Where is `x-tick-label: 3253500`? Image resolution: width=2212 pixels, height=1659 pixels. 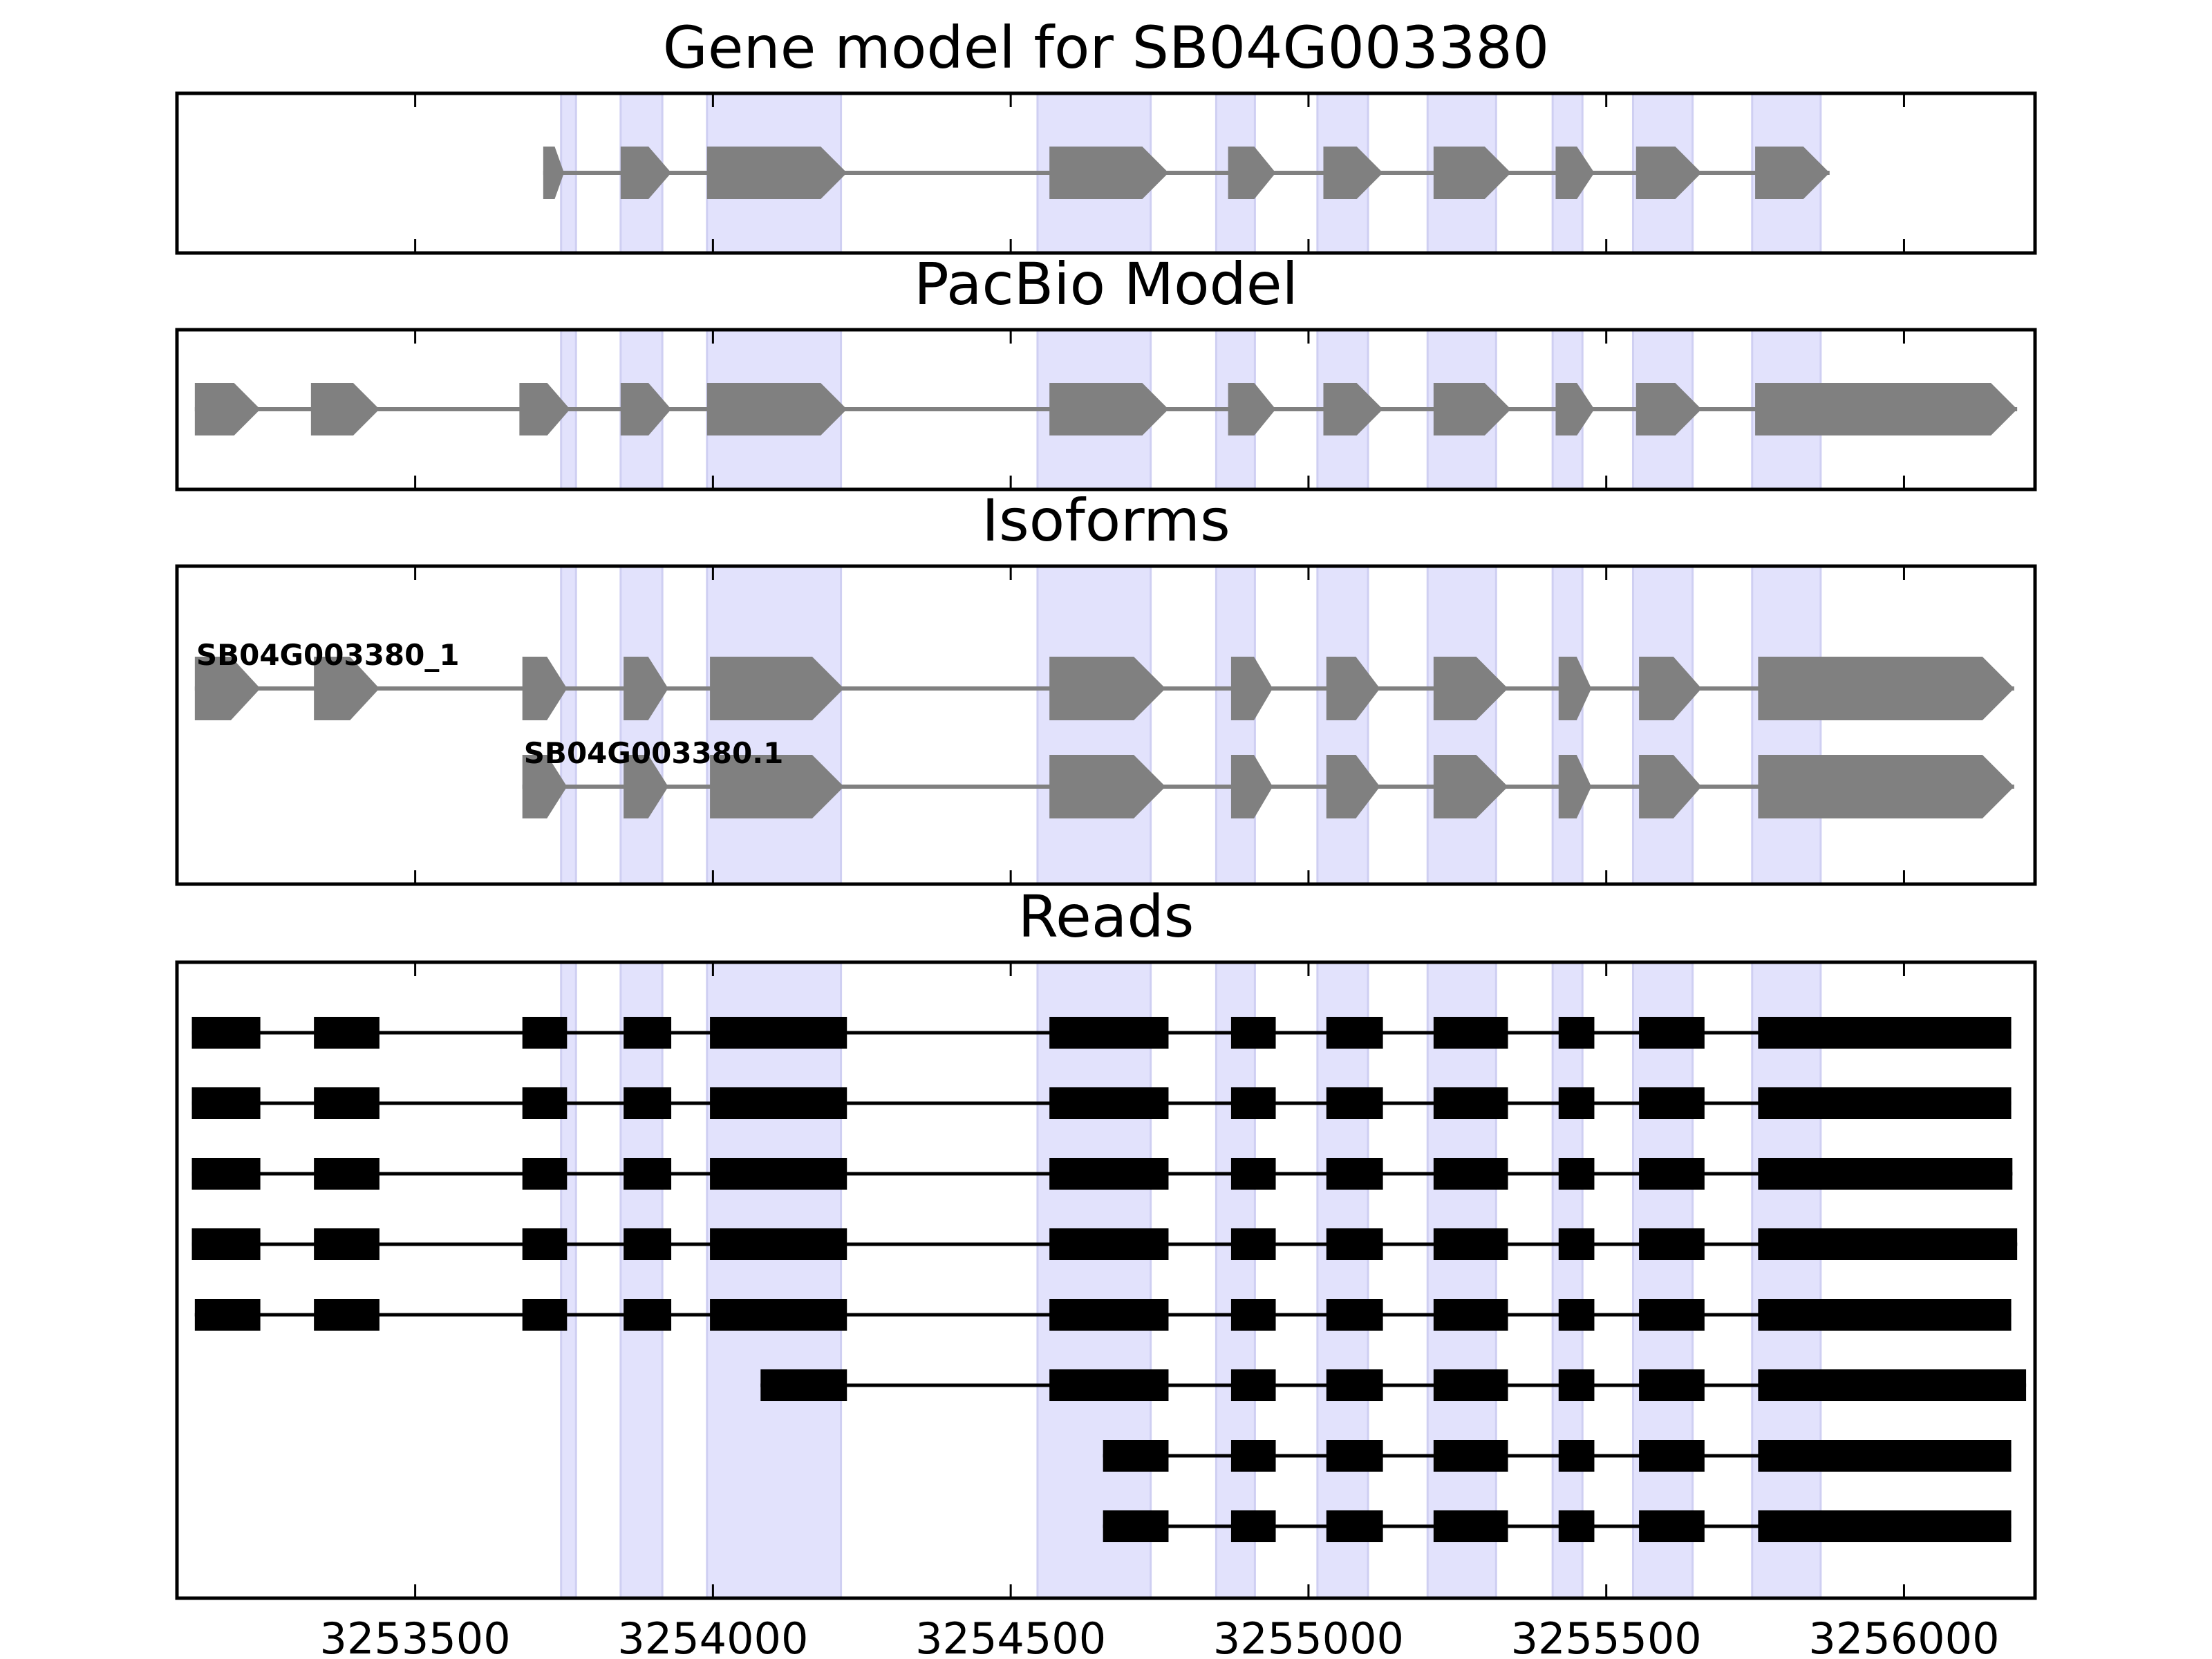
x-tick-label: 3253500 is located at coordinates (415, 1636).